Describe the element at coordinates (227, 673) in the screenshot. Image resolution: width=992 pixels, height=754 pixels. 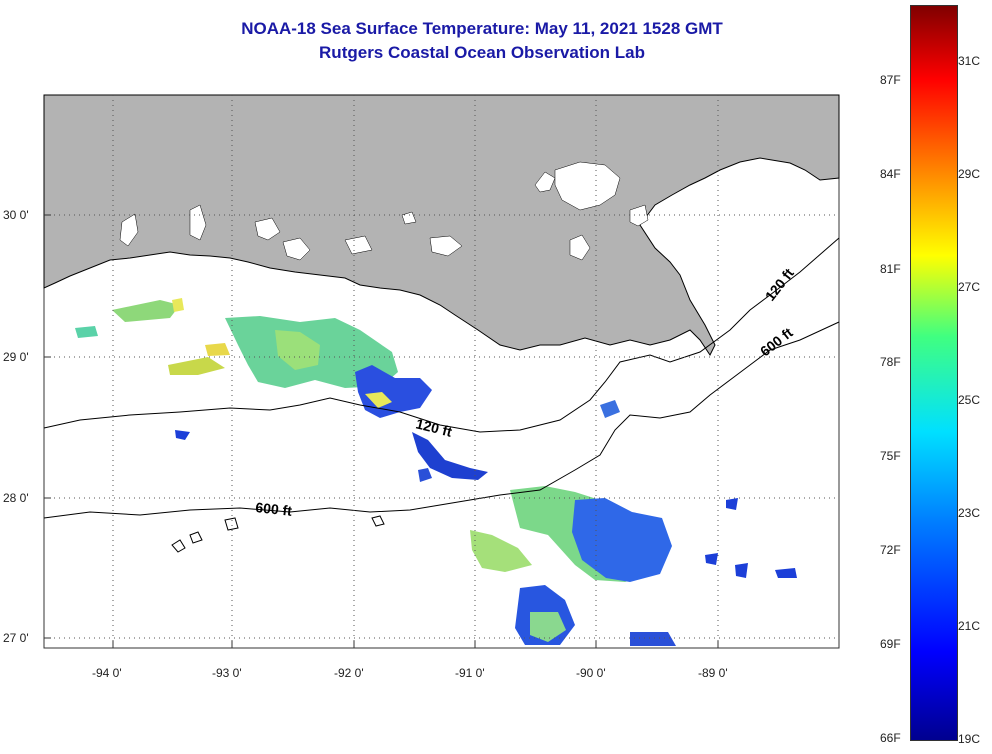
I see `lon-label-93: -93 0'` at that location.